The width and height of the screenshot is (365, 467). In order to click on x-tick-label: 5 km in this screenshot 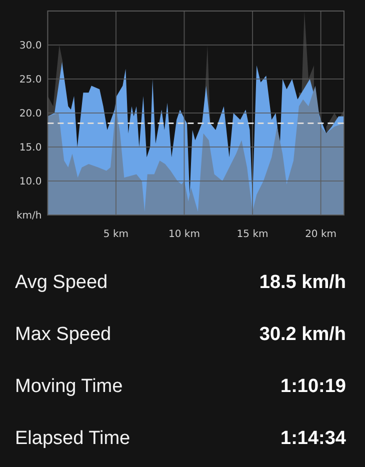, I will do `click(116, 234)`.